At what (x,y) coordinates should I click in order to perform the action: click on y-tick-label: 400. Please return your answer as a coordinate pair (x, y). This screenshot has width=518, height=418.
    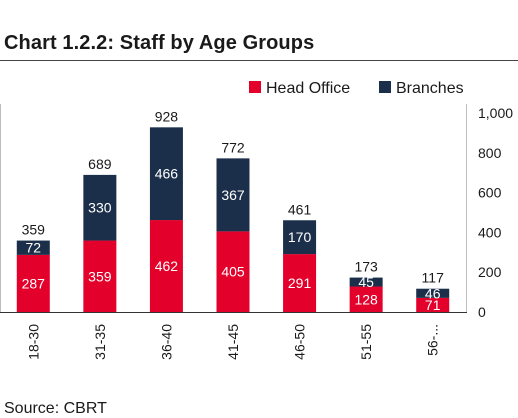
    Looking at the image, I should click on (490, 232).